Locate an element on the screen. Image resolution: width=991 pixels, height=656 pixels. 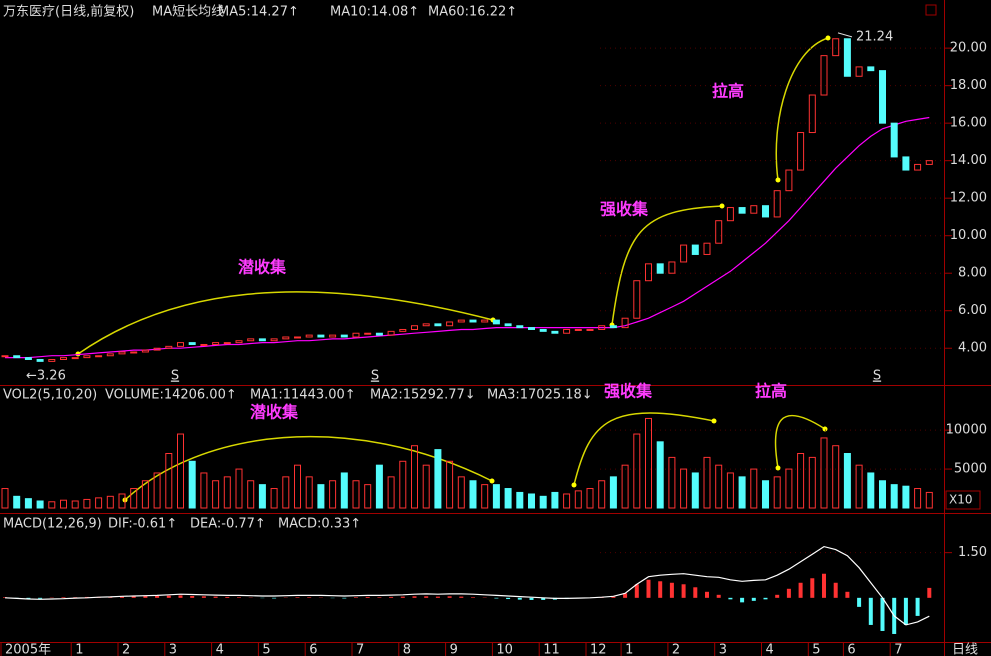
x-tick-label: 7 is located at coordinates (898, 649).